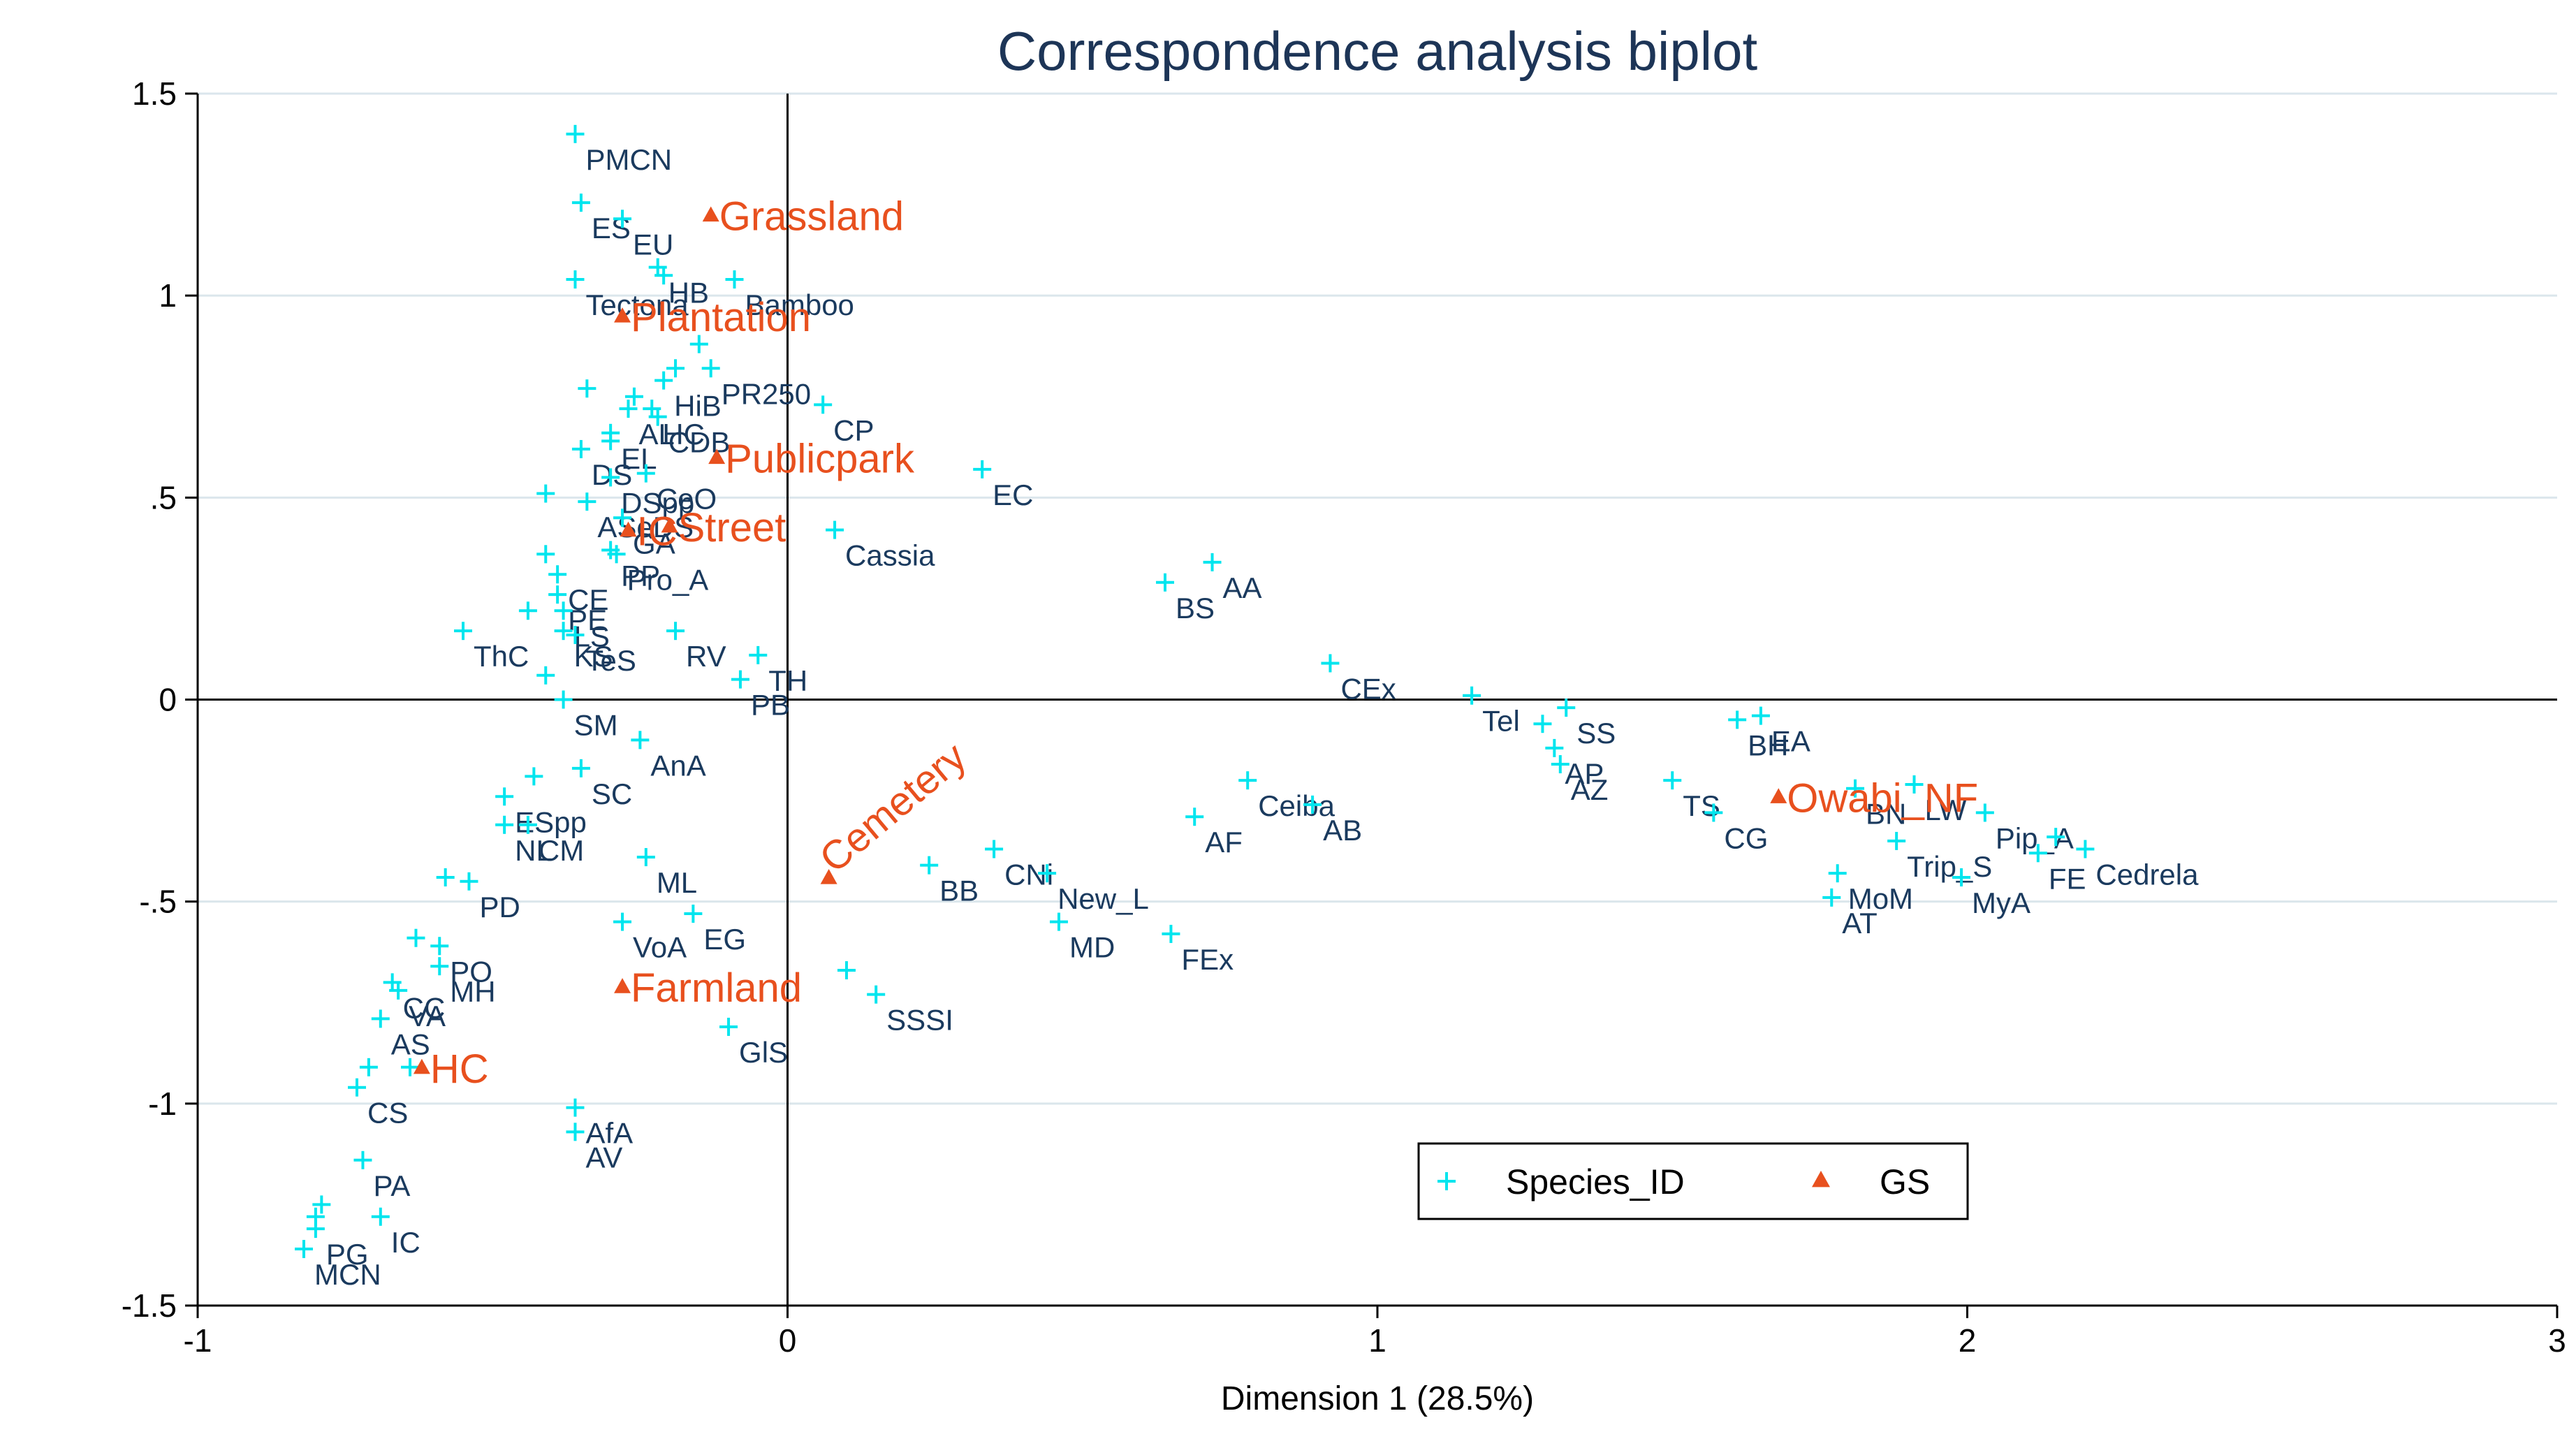 This screenshot has width=2576, height=1432. Describe the element at coordinates (764, 1052) in the screenshot. I see `species-point-label: GlS` at that location.